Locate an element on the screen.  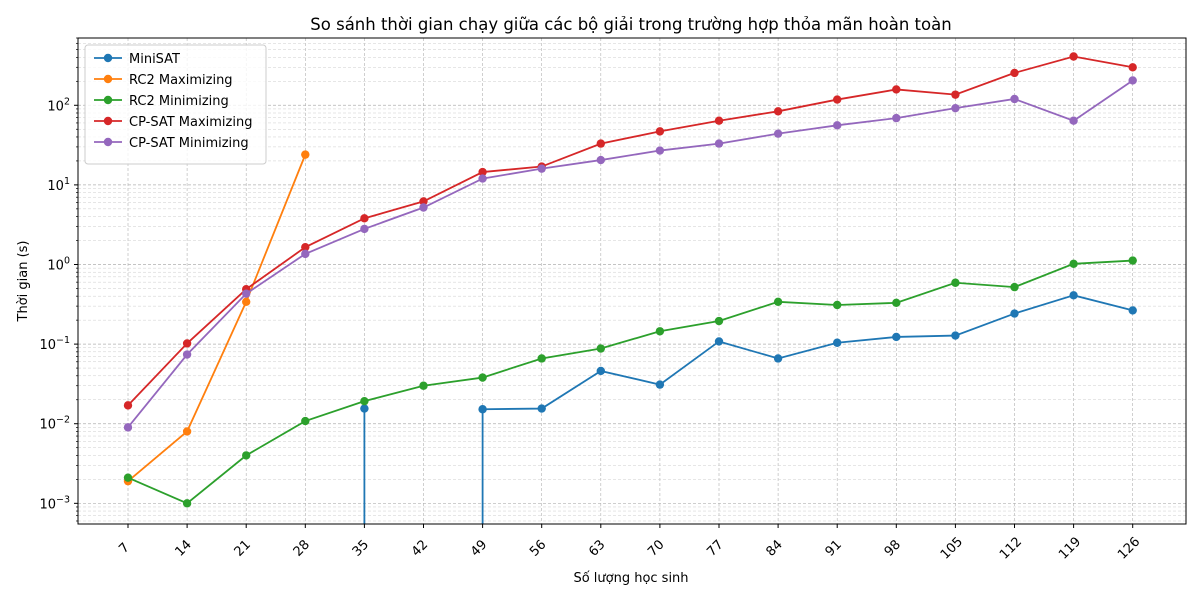
legend-box is located at coordinates (175, 104).